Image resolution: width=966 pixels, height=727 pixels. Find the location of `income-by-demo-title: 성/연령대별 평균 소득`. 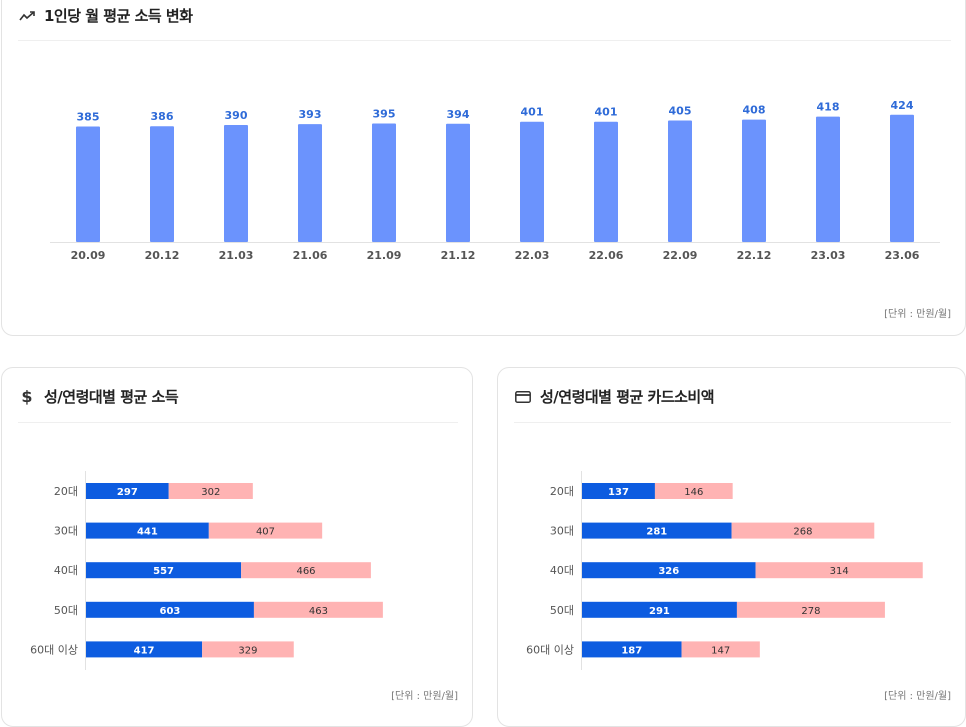

income-by-demo-title: 성/연령대별 평균 소득 is located at coordinates (111, 397).